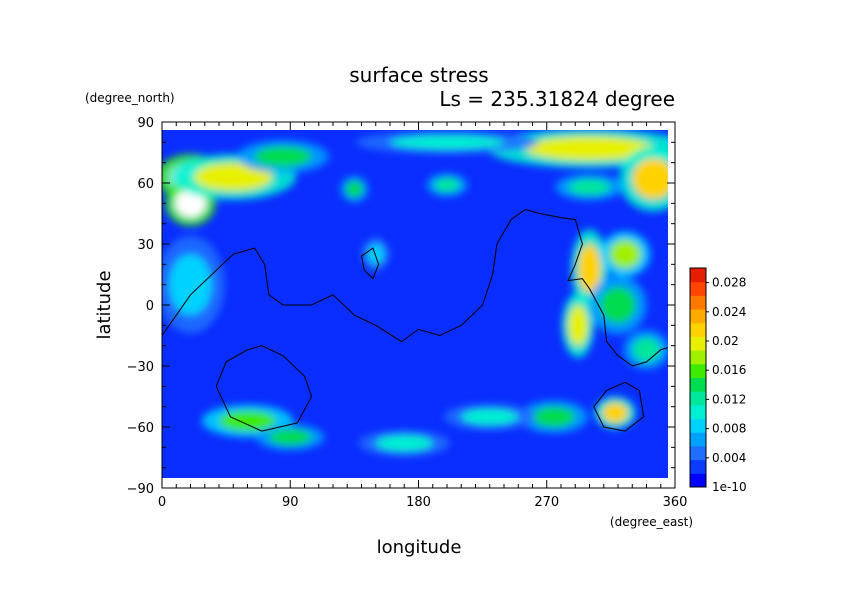 This screenshot has width=842, height=600. Describe the element at coordinates (651, 522) in the screenshot. I see `x-units-label: (degree_east)` at that location.